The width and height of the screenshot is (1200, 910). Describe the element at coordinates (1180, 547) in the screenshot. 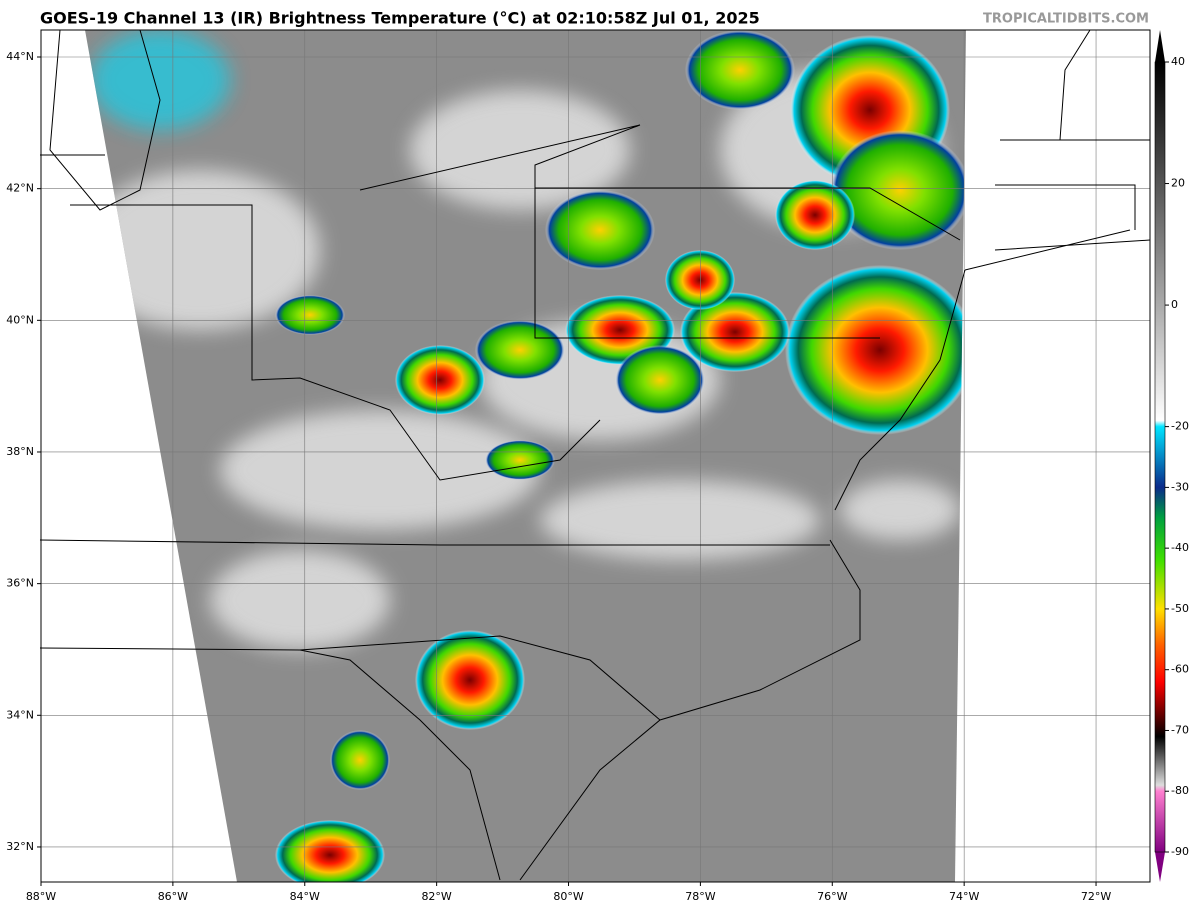

I see `colorbar-label: -40` at that location.